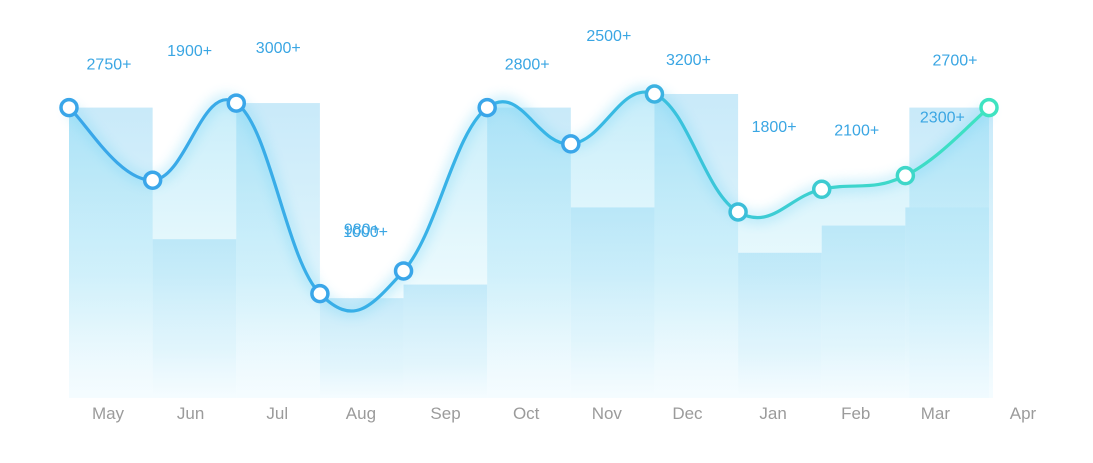 This screenshot has height=463, width=1093. What do you see at coordinates (564, 413) in the screenshot?
I see `x-axis: May Jun Jul Aug Sep Oct Nov Dec Jan Feb Mar Apr` at bounding box center [564, 413].